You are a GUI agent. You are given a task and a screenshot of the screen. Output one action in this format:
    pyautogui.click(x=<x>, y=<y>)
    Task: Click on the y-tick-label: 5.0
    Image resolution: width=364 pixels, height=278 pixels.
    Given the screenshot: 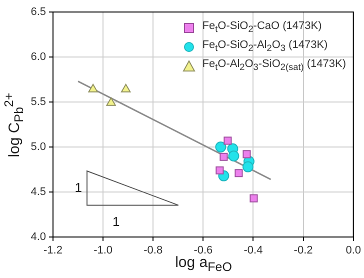 What is the action you would take?
    pyautogui.click(x=38, y=147)
    